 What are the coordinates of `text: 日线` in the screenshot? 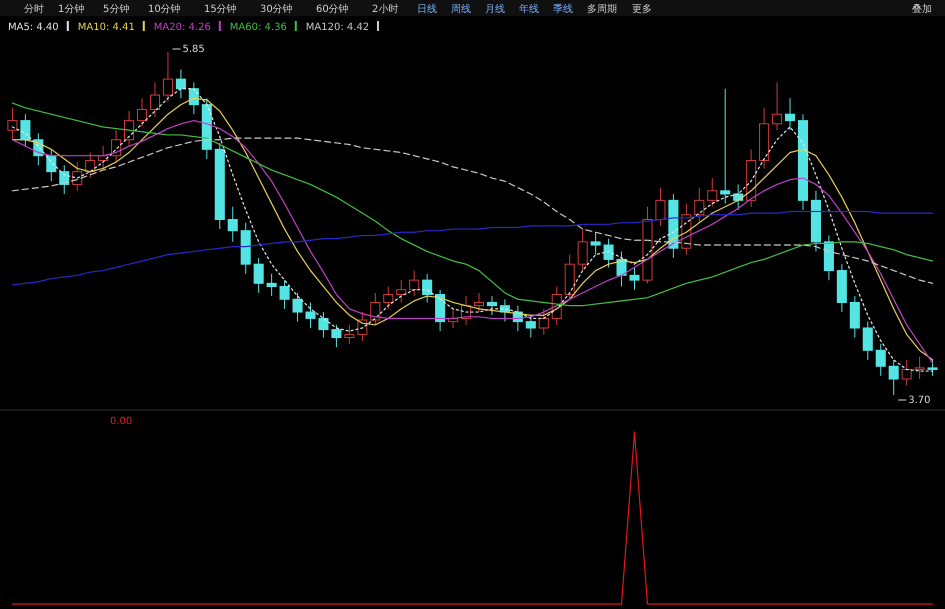 It's located at (427, 9).